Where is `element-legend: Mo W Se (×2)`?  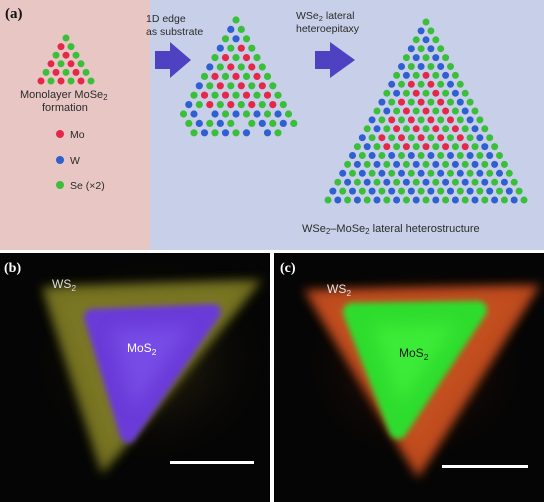 element-legend: Mo W Se (×2) is located at coordinates (80, 160).